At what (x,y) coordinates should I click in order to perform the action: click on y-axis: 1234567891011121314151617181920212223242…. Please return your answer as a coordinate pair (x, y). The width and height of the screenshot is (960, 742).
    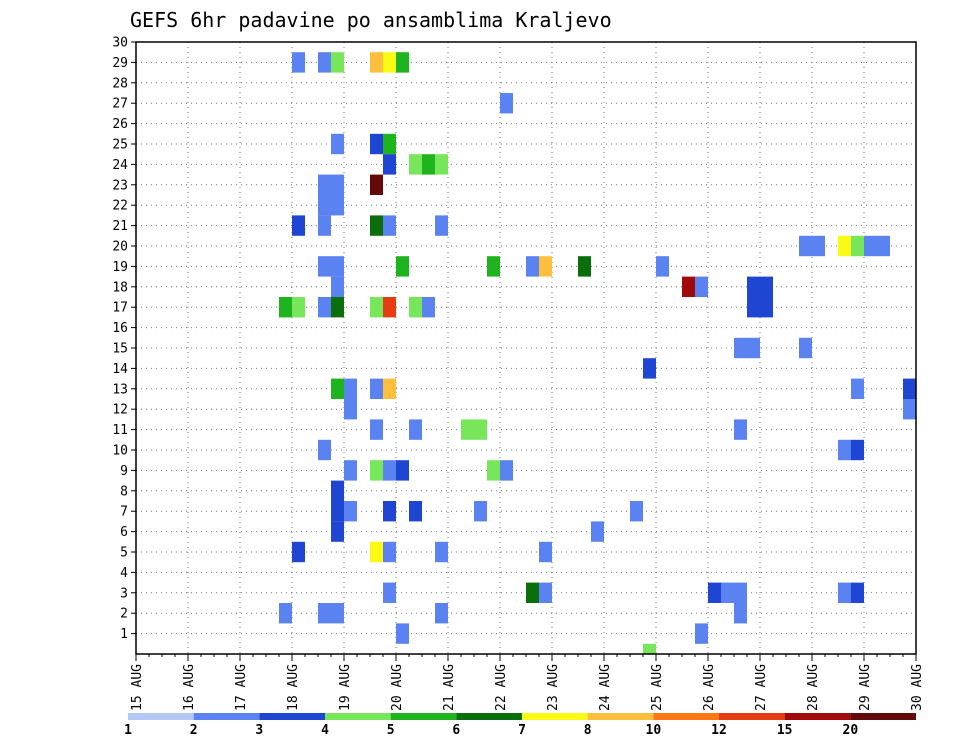
    Looking at the image, I should click on (124, 339).